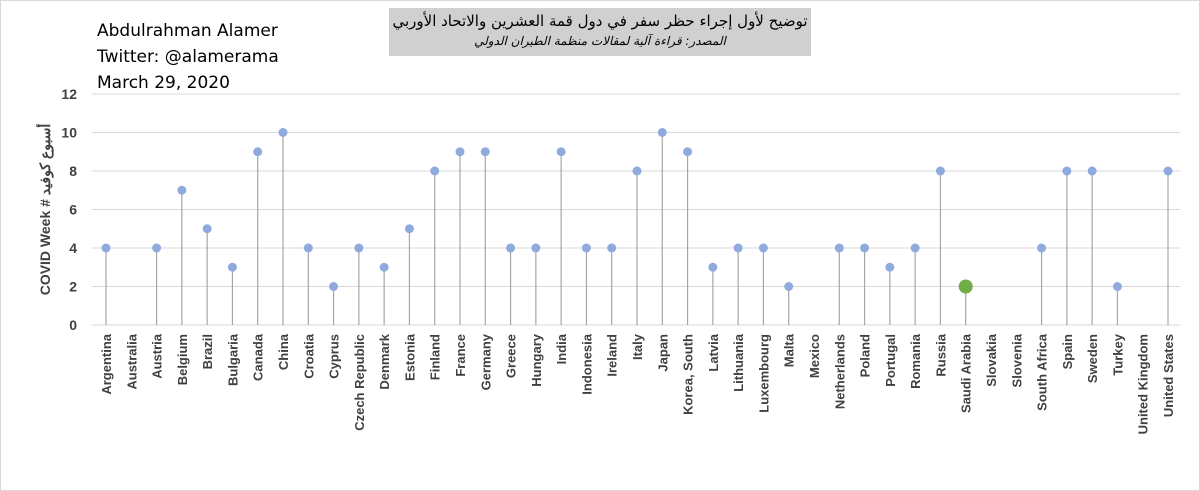 The image size is (1200, 491). I want to click on x-category-label: Australia, so click(131, 361).